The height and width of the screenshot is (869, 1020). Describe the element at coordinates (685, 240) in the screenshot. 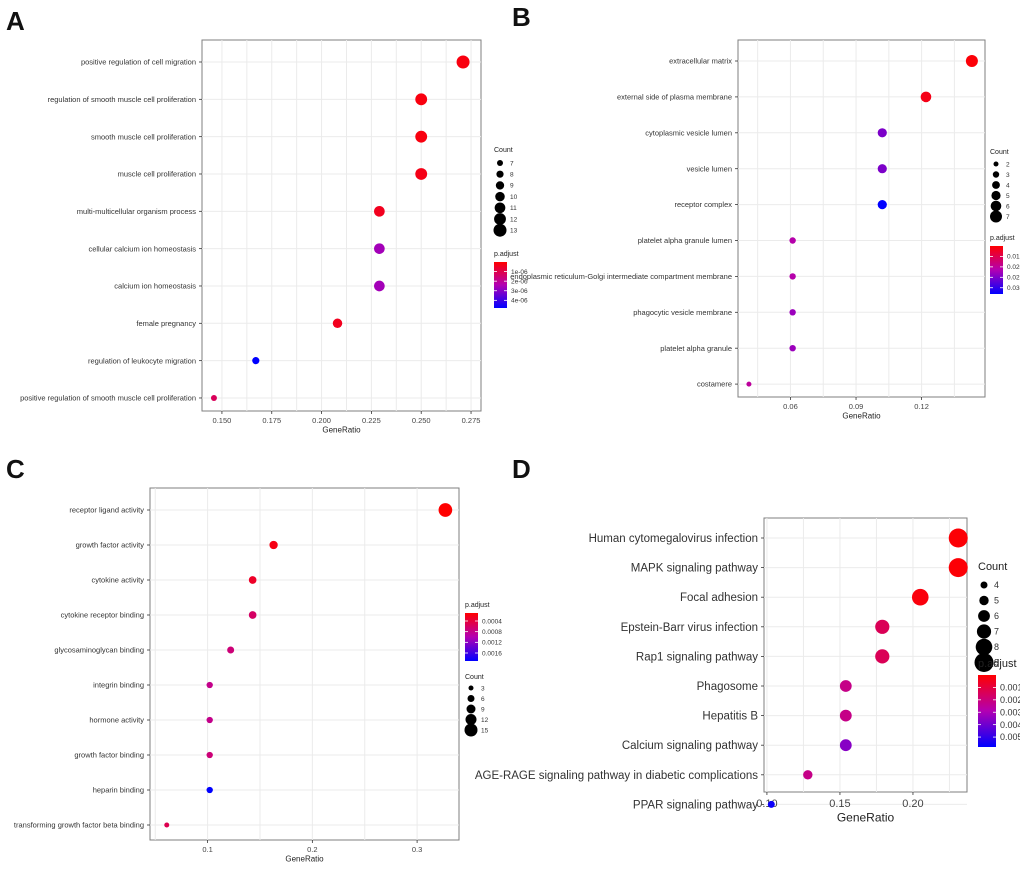

I see `category-label: platelet alpha granule lumen` at that location.